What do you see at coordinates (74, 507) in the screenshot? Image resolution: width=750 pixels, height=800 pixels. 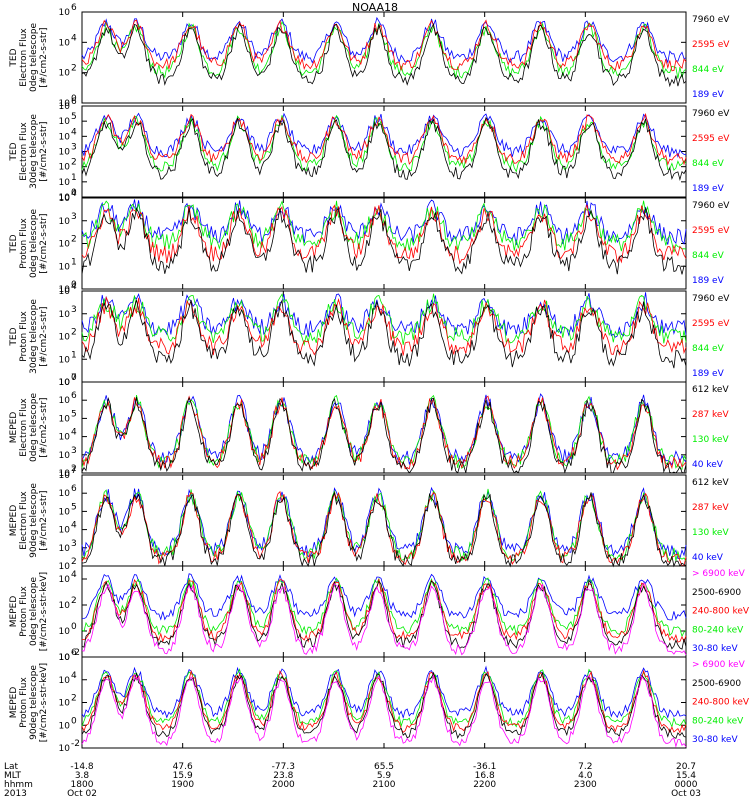 I see `y-tick-exponent: 5` at bounding box center [74, 507].